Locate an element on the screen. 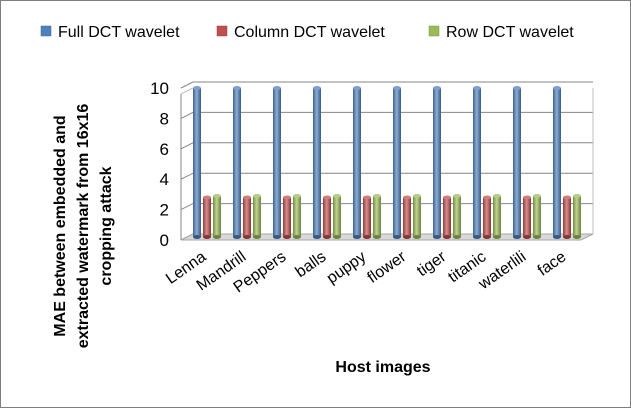 The width and height of the screenshot is (631, 408). y-axis-label-line: MAE between embedded and is located at coordinates (60, 225).